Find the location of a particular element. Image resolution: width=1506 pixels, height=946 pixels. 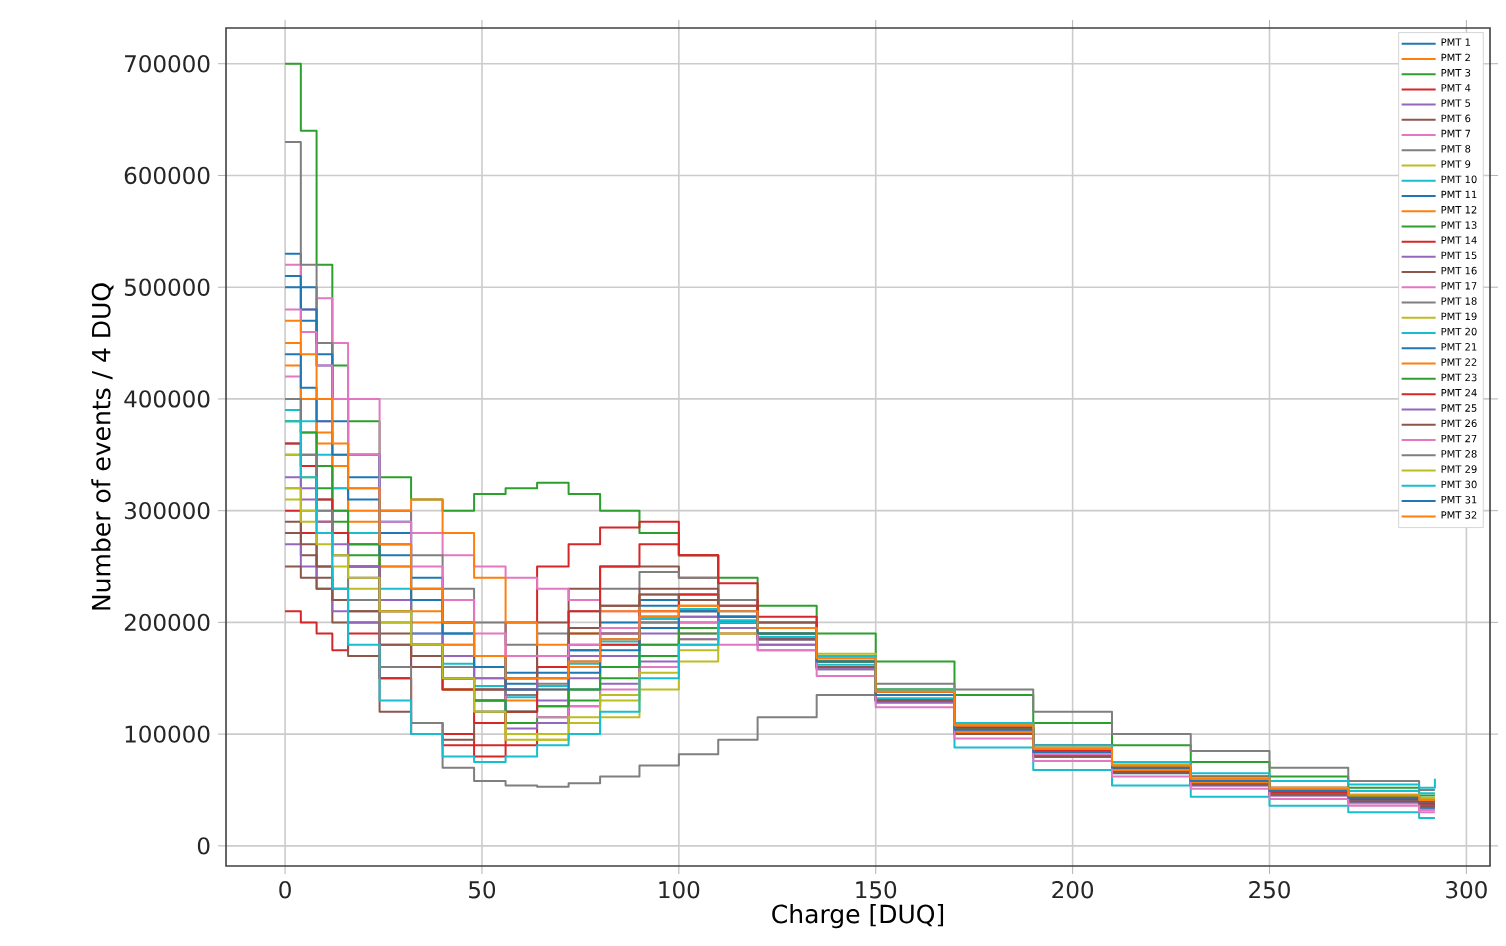

y-tick-label: 400000 is located at coordinates (167, 399).